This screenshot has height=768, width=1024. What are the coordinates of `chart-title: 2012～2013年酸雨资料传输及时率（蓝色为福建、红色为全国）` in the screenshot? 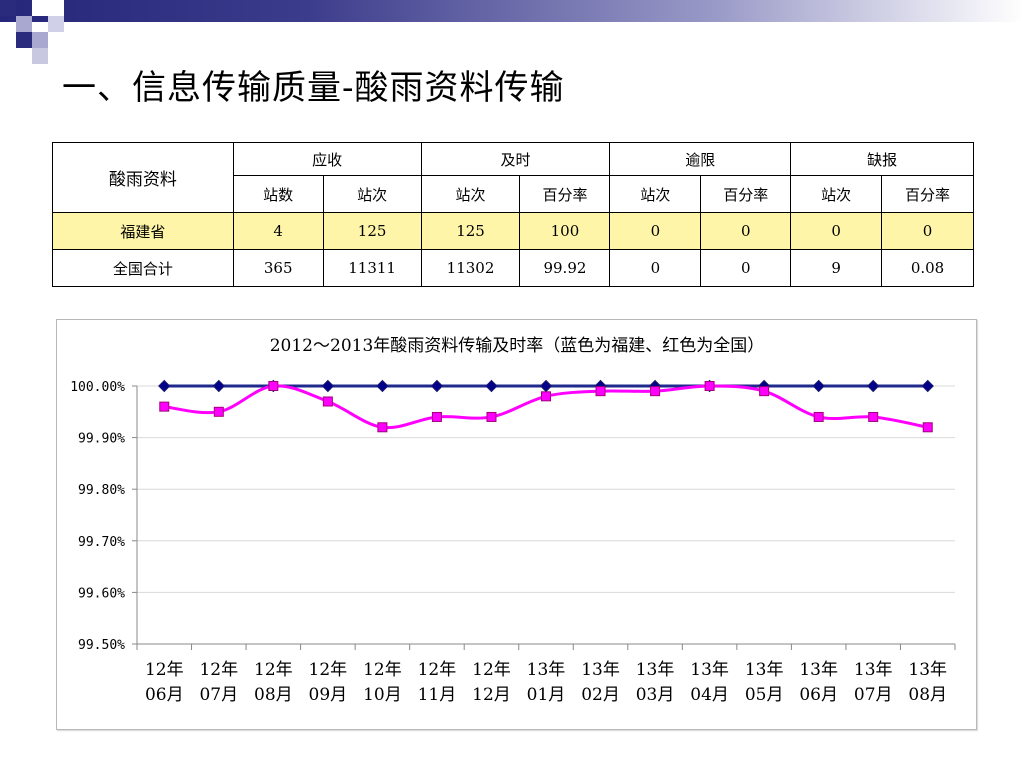 It's located at (517, 346).